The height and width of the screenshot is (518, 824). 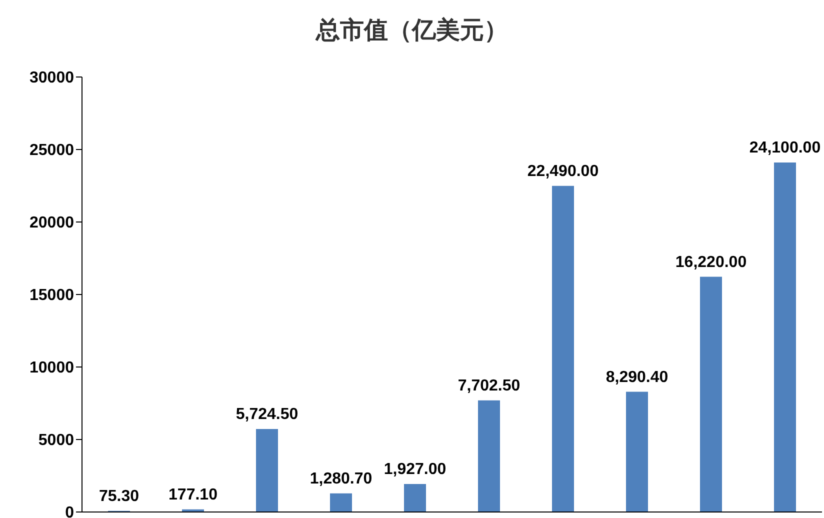 What do you see at coordinates (52, 151) in the screenshot?
I see `y-tick-label: 25000` at bounding box center [52, 151].